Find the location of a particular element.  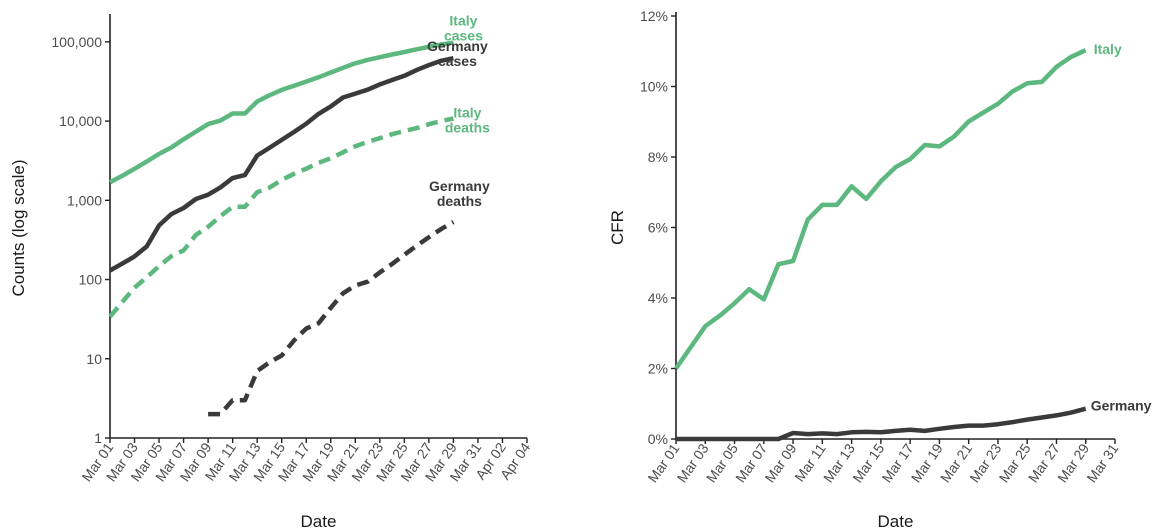

series-label-italy-cases: cases is located at coordinates (463, 36).